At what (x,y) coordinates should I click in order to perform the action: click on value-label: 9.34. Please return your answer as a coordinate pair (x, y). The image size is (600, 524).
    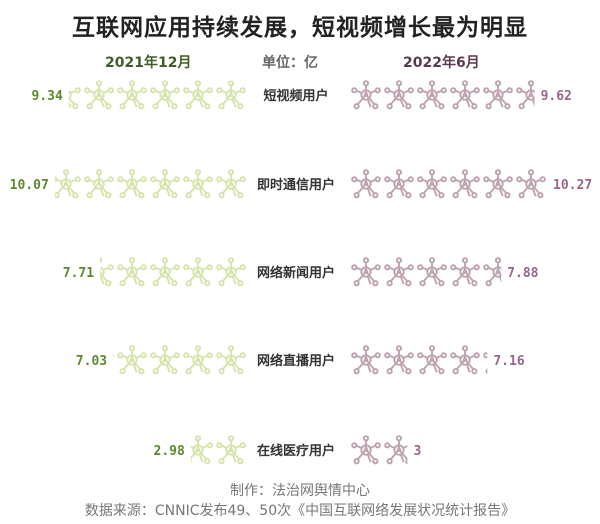
    Looking at the image, I should click on (46, 96).